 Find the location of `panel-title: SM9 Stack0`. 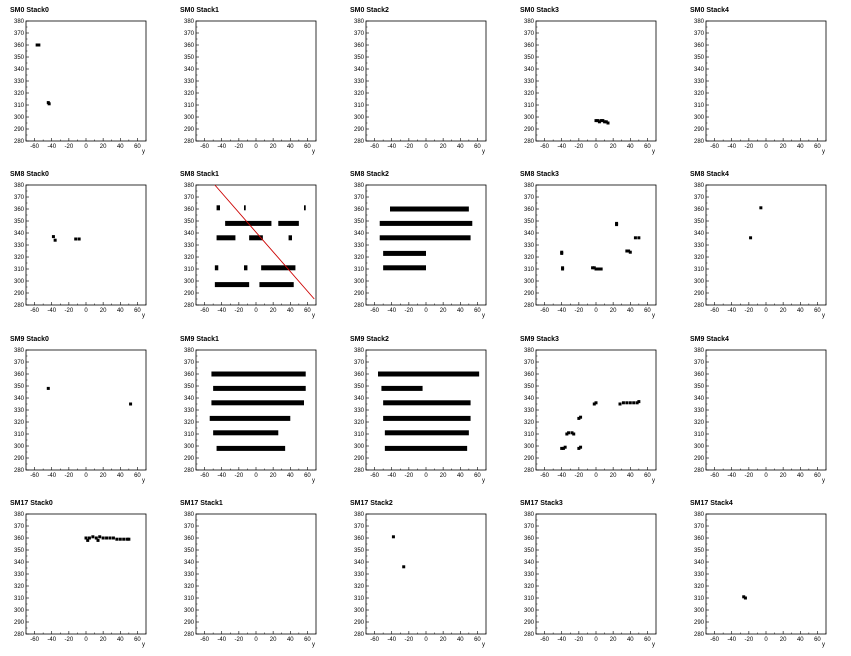

panel-title: SM9 Stack0 is located at coordinates (29, 339).